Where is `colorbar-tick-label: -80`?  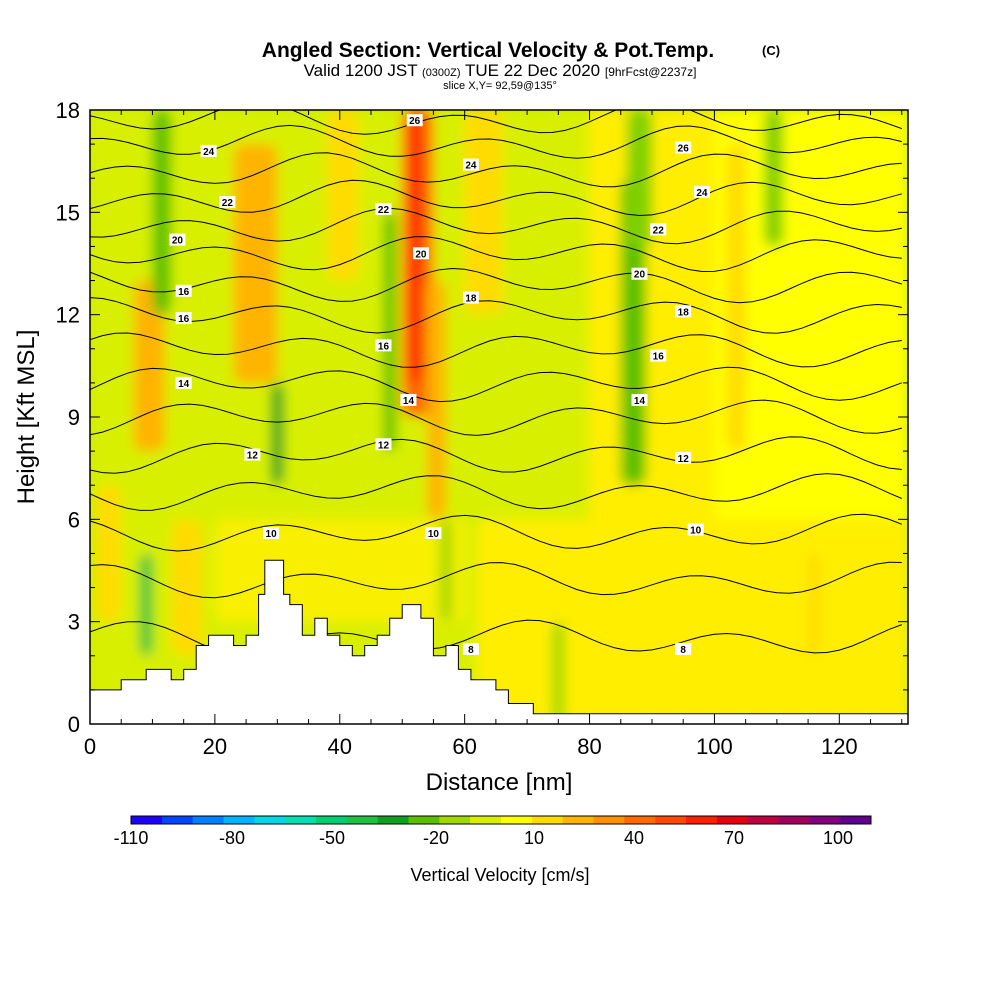
colorbar-tick-label: -80 is located at coordinates (232, 838).